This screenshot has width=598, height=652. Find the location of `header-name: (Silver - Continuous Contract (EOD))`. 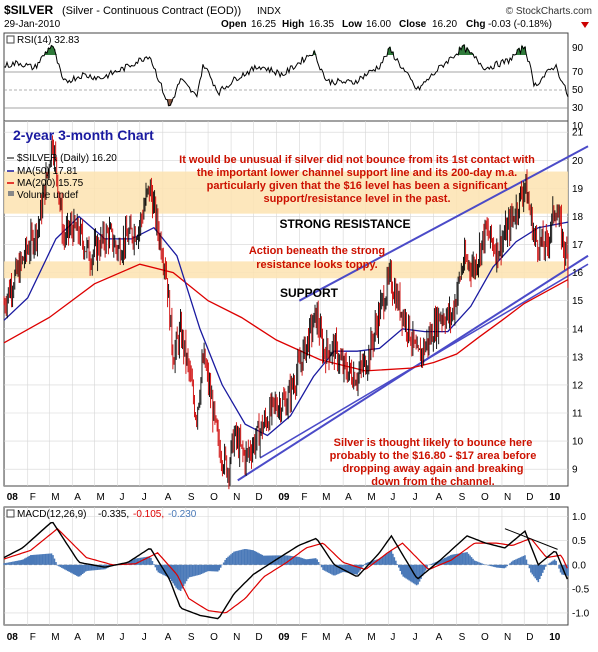

header-name: (Silver - Continuous Contract (EOD)) is located at coordinates (151, 11).